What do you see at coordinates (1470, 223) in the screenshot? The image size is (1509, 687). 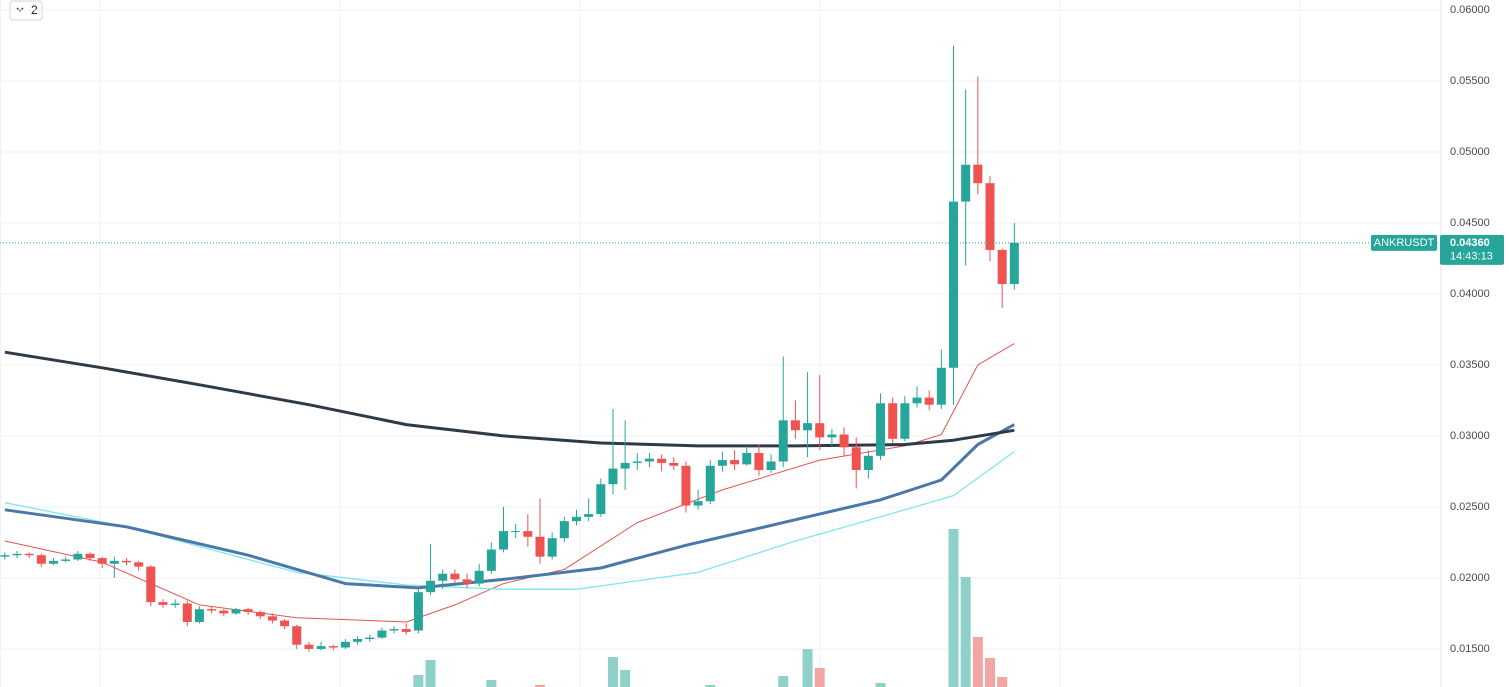 I see `y-tick-label: 0.04500` at bounding box center [1470, 223].